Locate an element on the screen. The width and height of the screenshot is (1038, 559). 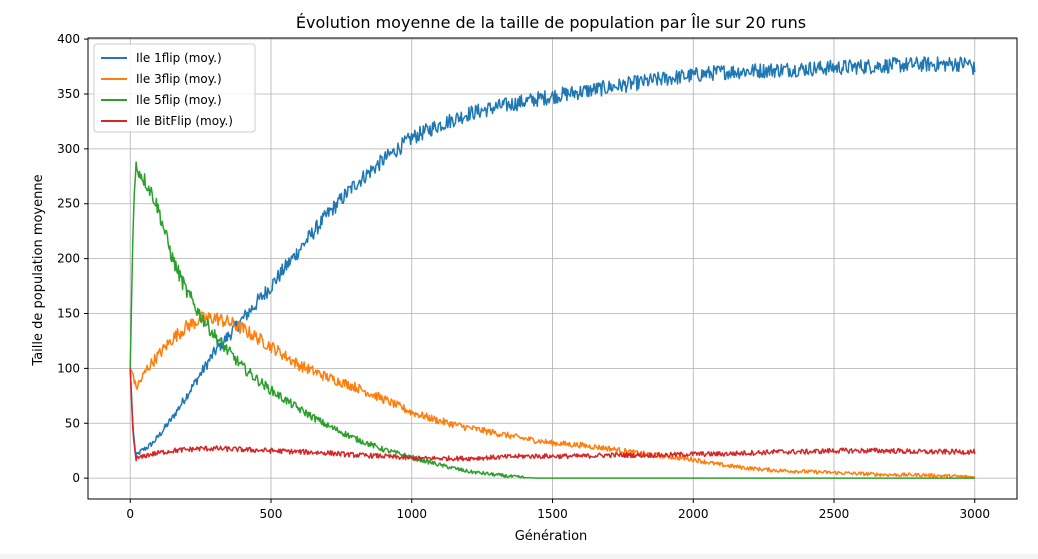
x-axis-label: Génération is located at coordinates (551, 536).